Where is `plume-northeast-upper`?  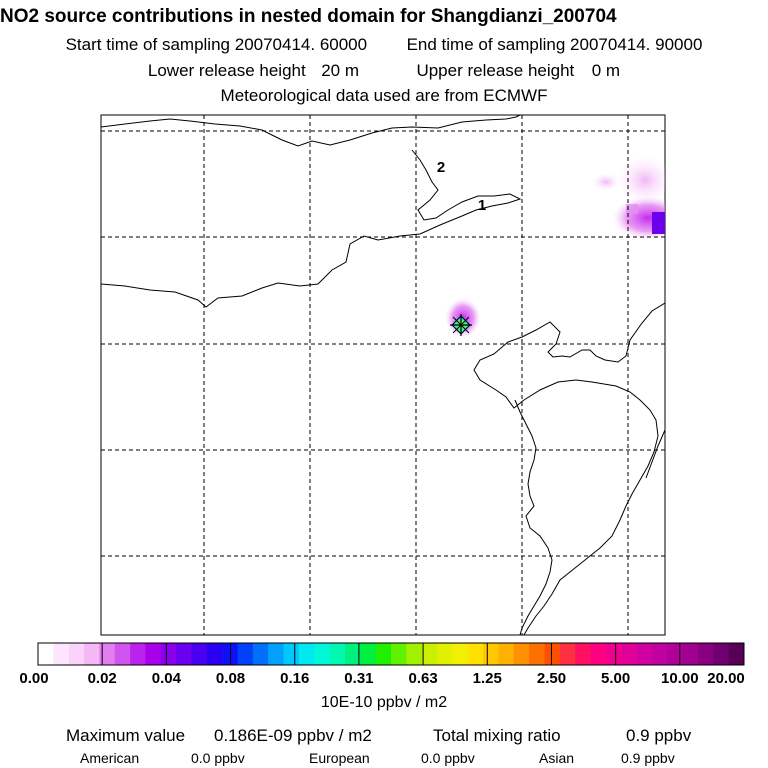 plume-northeast-upper is located at coordinates (641, 180).